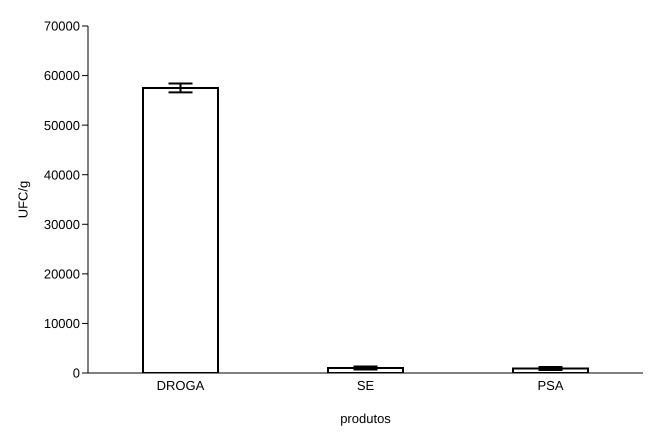  What do you see at coordinates (62, 125) in the screenshot?
I see `y-tick-label: 50000` at bounding box center [62, 125].